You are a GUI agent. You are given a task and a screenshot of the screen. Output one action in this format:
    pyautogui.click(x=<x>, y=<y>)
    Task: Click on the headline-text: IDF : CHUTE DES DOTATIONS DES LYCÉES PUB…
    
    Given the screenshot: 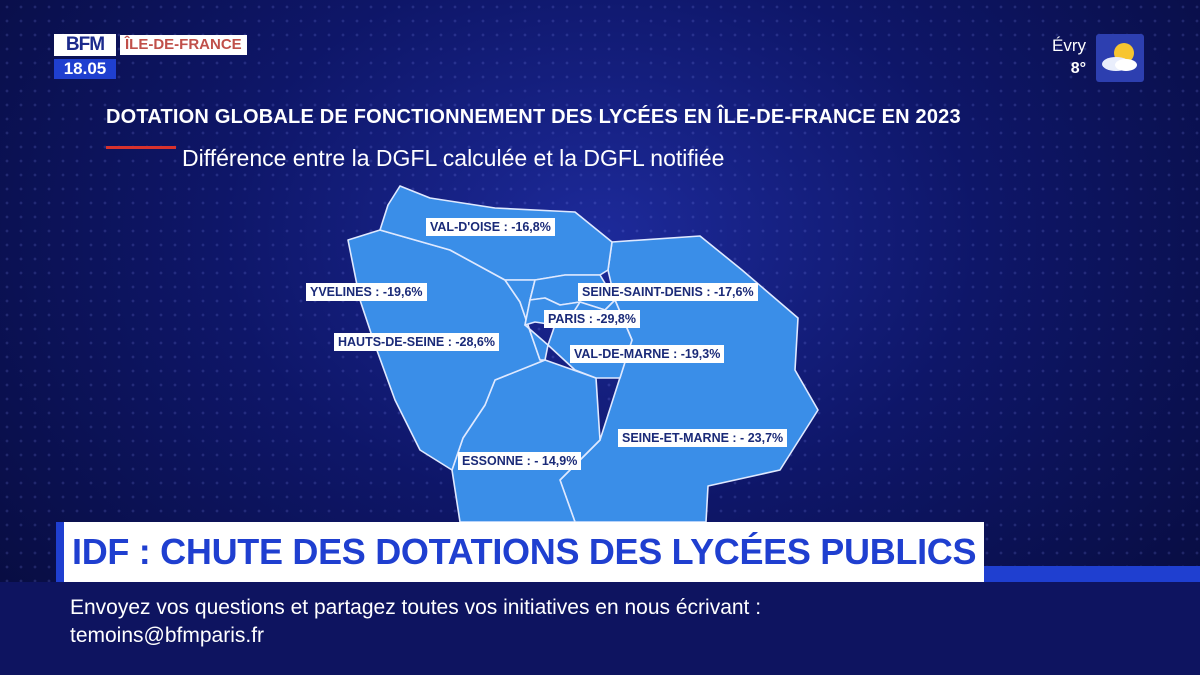 What is the action you would take?
    pyautogui.click(x=524, y=551)
    